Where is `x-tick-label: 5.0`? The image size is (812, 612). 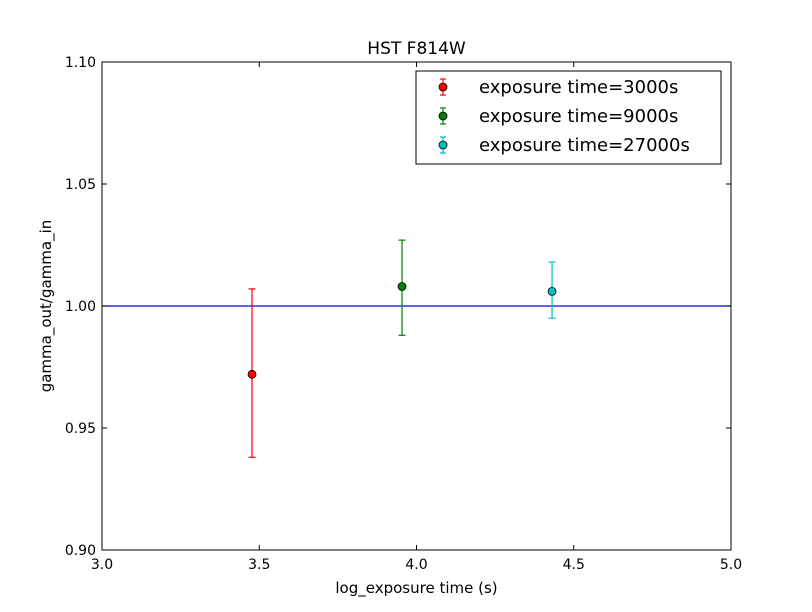
x-tick-label: 5.0 is located at coordinates (731, 565).